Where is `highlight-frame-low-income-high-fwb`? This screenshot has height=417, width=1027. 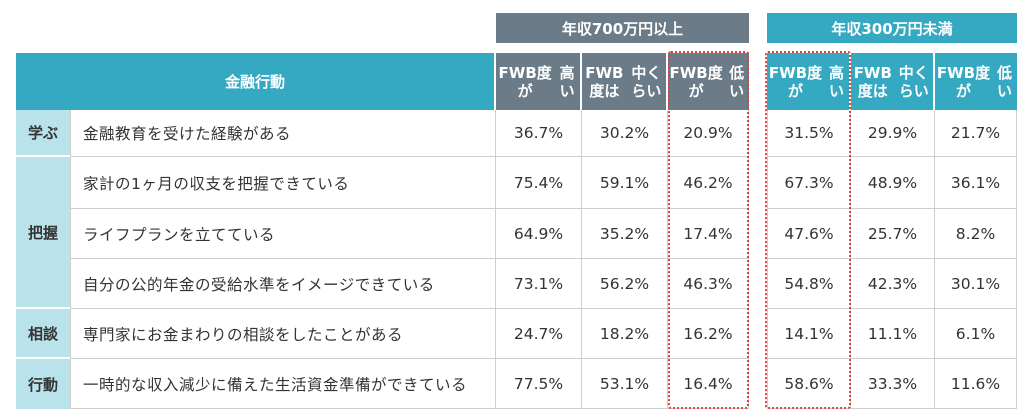
highlight-frame-low-income-high-fwb is located at coordinates (808, 230).